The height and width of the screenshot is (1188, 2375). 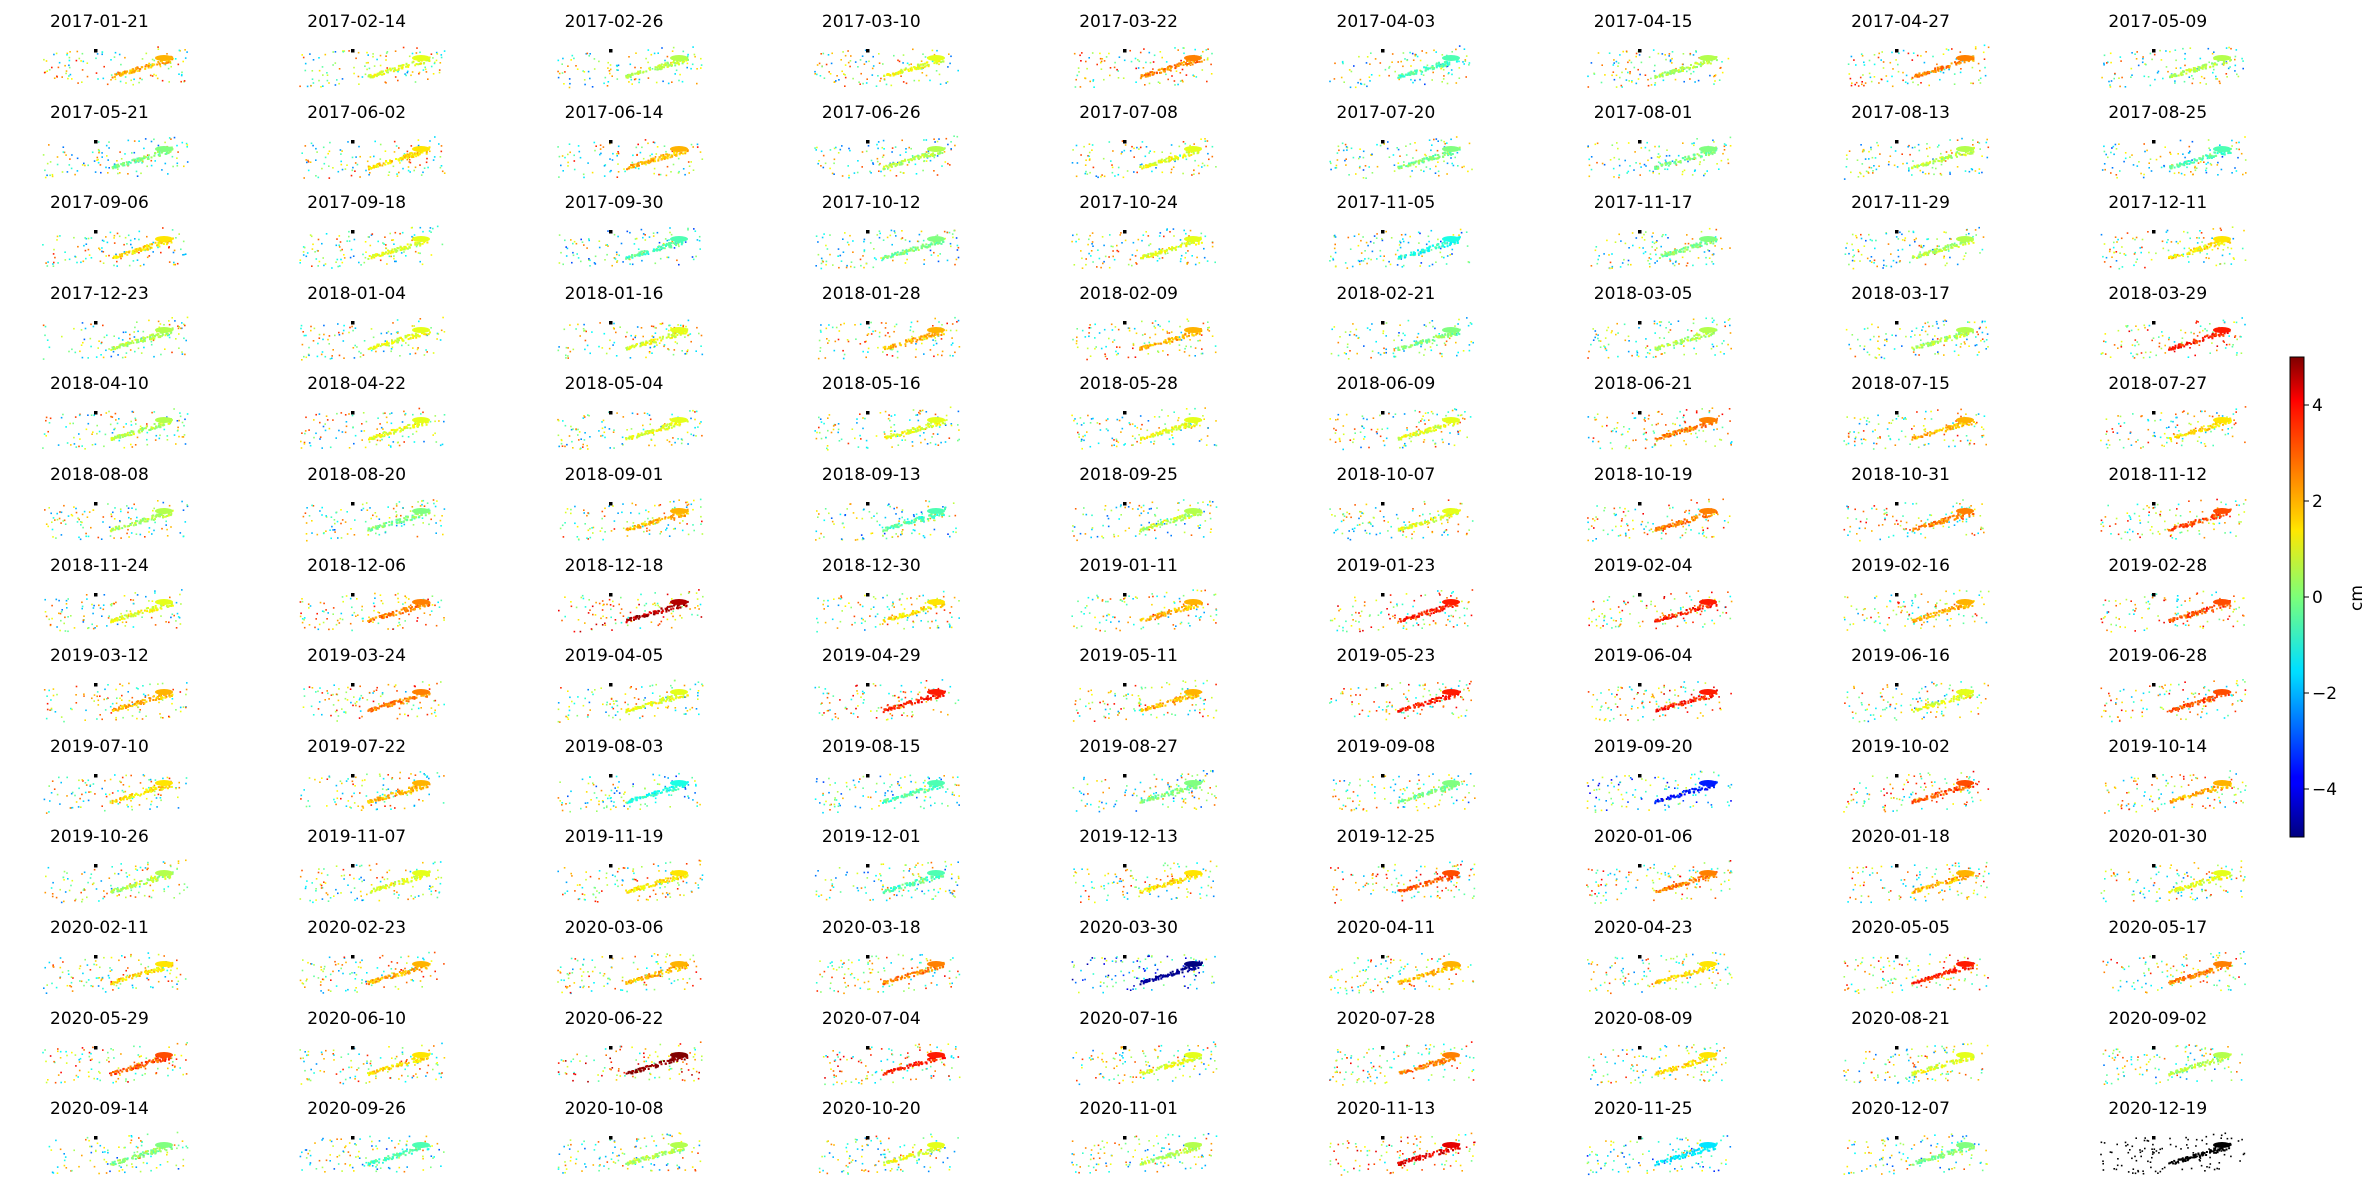 I want to click on cluster-head, so click(x=1193, y=148).